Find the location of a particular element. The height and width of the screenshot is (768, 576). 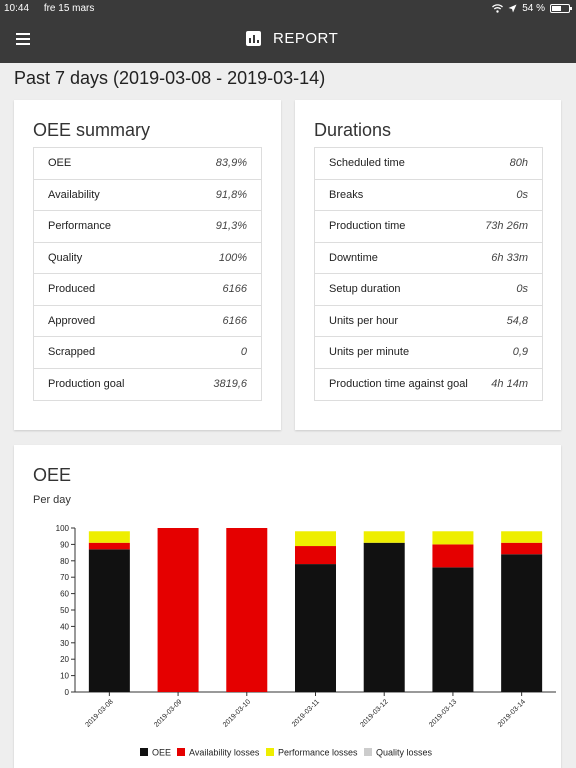

oee-summary-row: Approved 6166 is located at coordinates (147, 321).